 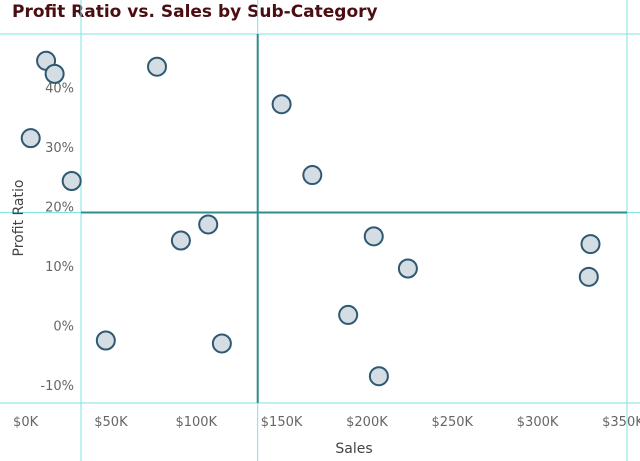 What do you see at coordinates (282, 422) in the screenshot?
I see `x-tick-label: $150K` at bounding box center [282, 422].